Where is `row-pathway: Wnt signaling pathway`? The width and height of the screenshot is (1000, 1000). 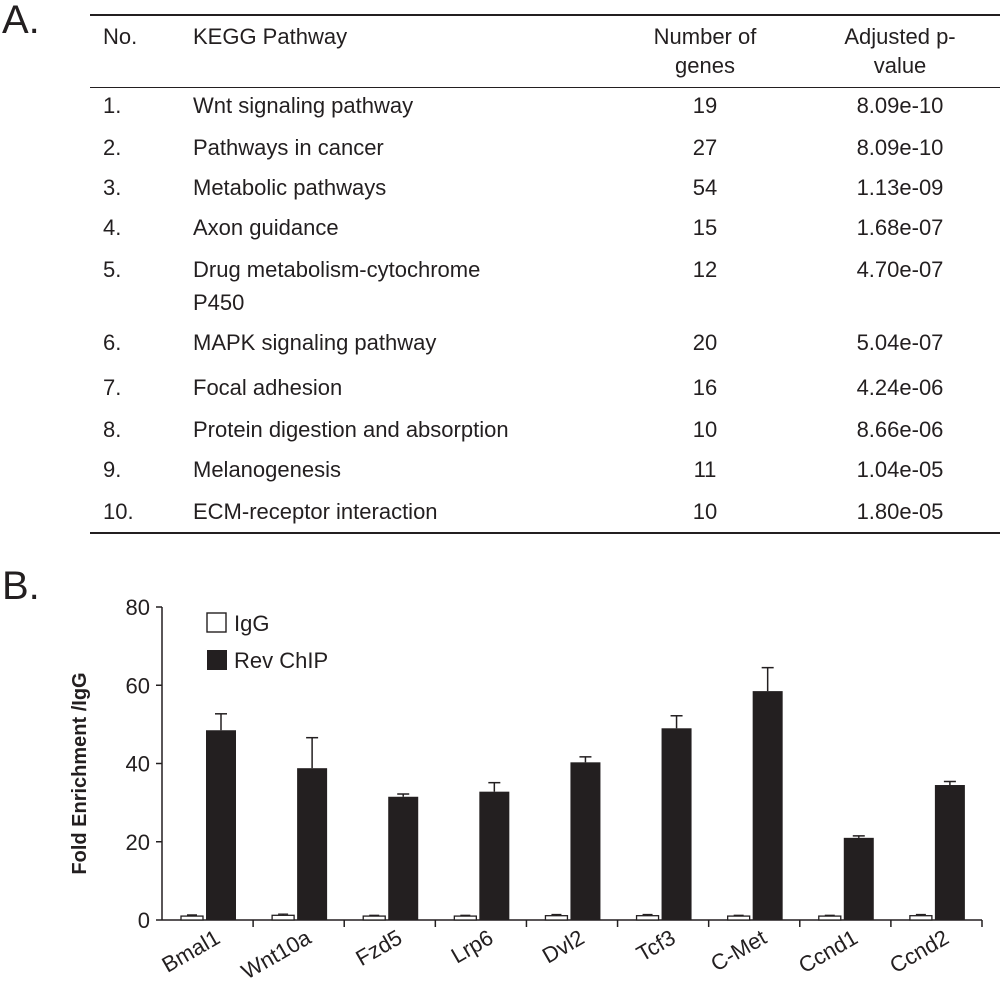
row-pathway: Wnt signaling pathway is located at coordinates (303, 105).